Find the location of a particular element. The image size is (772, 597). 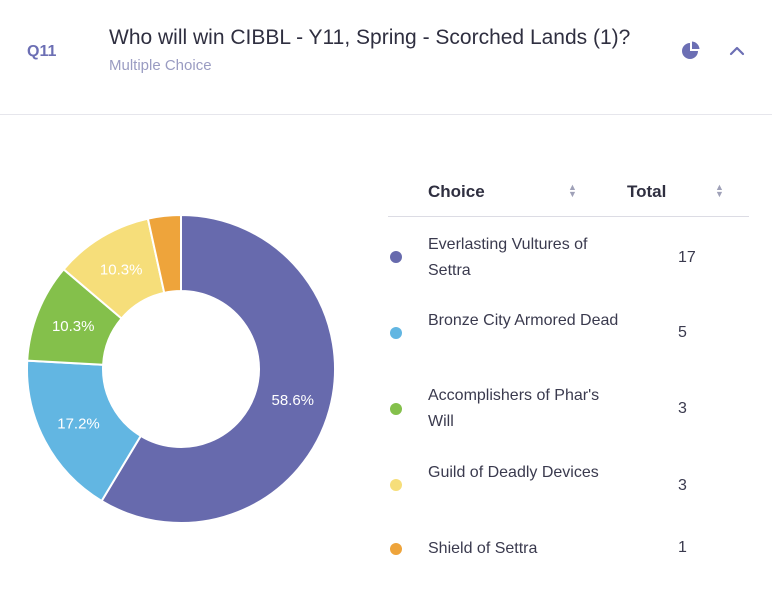

column-header-choice: Choice is located at coordinates (456, 191).